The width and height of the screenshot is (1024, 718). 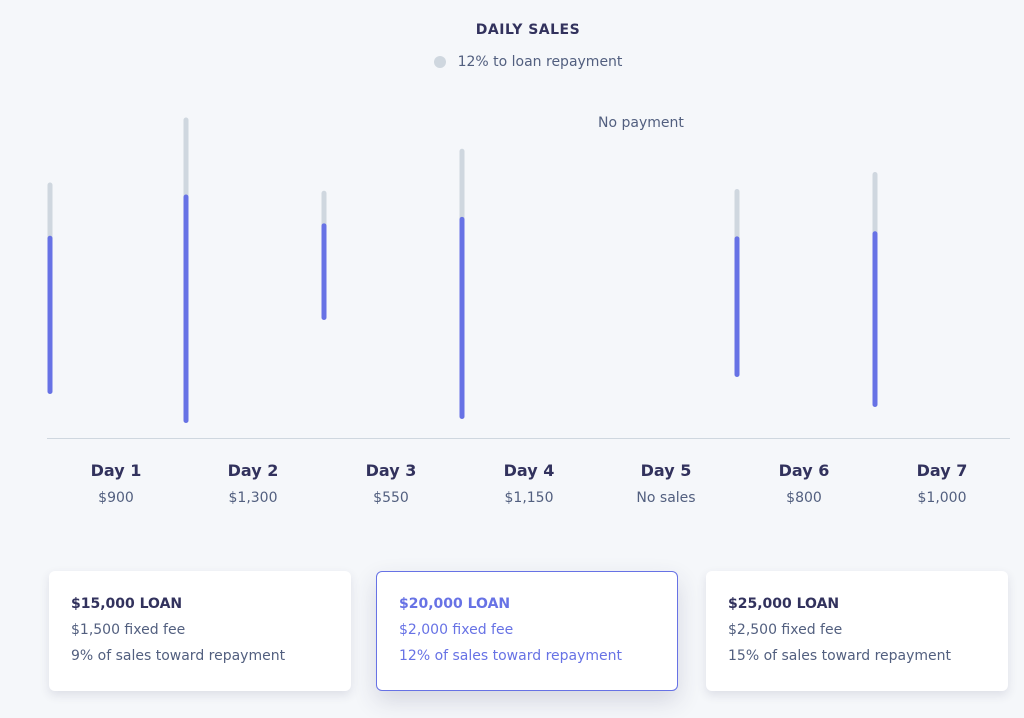 What do you see at coordinates (666, 483) in the screenshot?
I see `day-column-5: Day 5 No sales` at bounding box center [666, 483].